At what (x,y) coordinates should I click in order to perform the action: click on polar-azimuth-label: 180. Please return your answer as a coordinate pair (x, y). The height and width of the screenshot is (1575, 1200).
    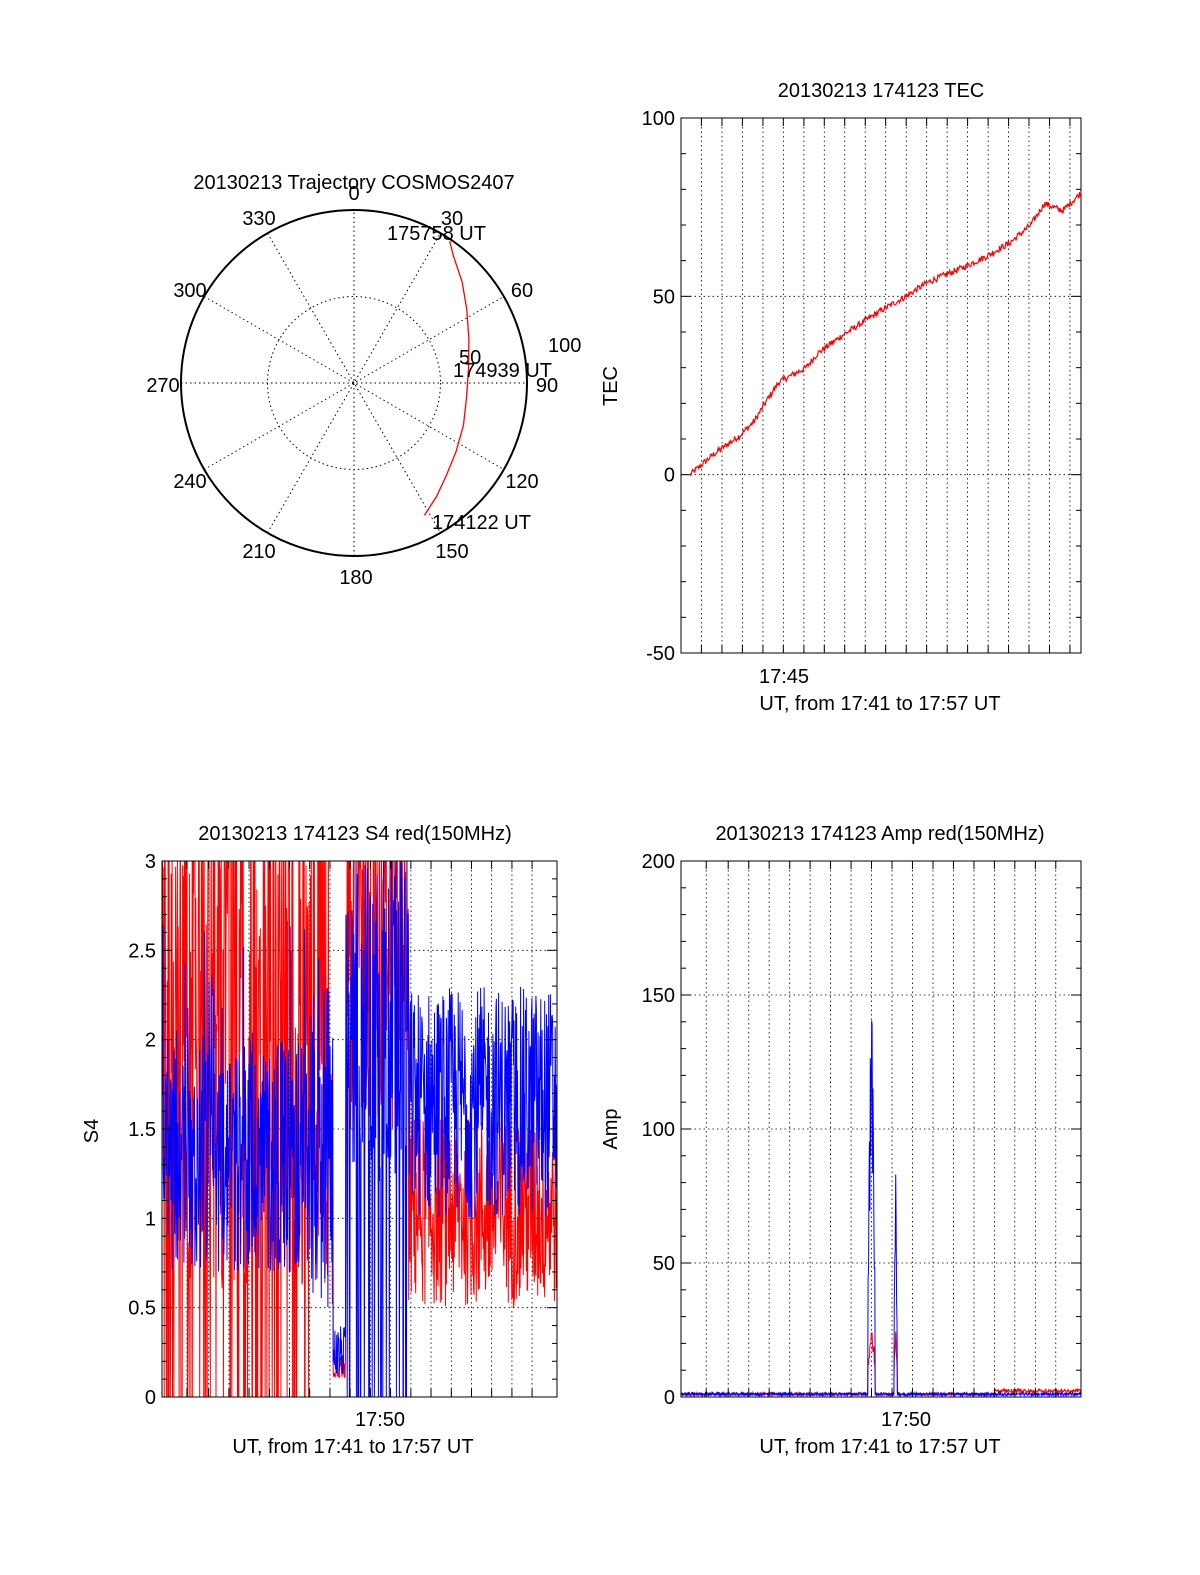
    Looking at the image, I should click on (355, 578).